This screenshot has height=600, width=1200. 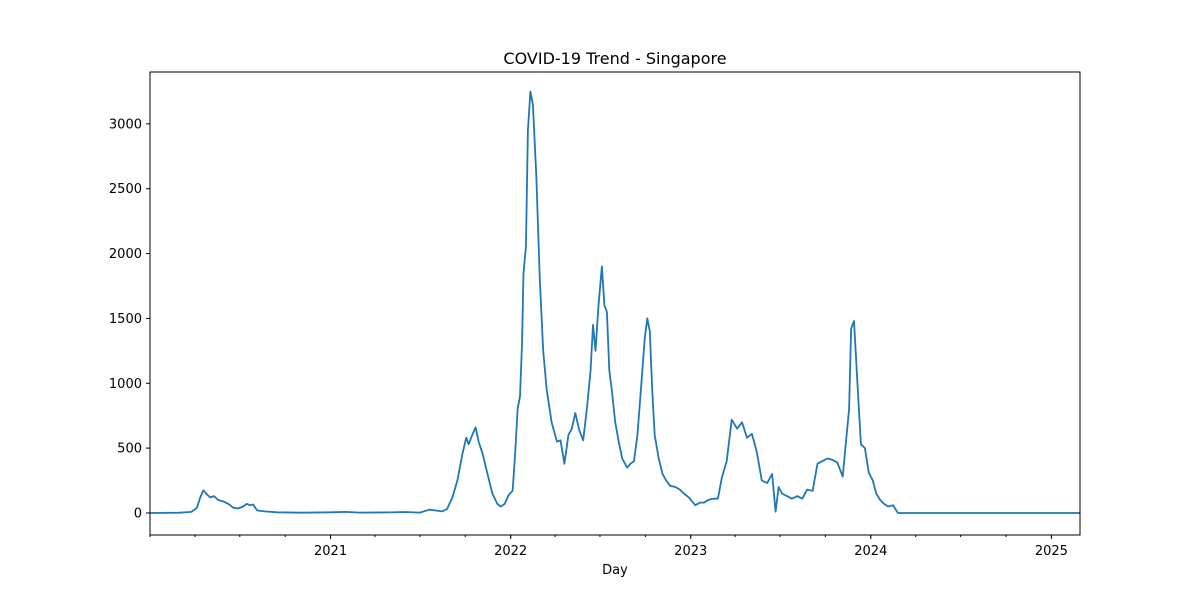 I want to click on y-axis: 0 500 1000 1500 2000 2500 3000, so click(x=129, y=319).